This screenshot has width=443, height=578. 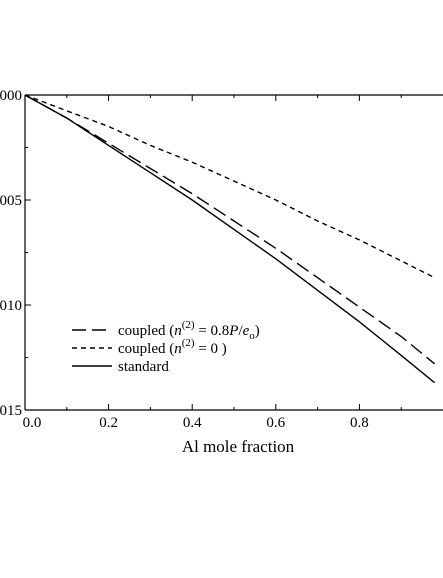 What do you see at coordinates (11, 96) in the screenshot?
I see `y-tick-label: 000` at bounding box center [11, 96].